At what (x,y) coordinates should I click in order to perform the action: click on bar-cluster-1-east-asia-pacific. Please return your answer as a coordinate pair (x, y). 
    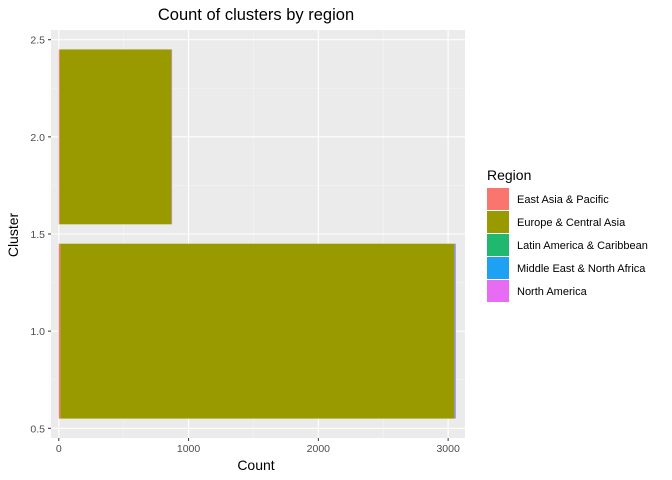
    Looking at the image, I should click on (59, 331).